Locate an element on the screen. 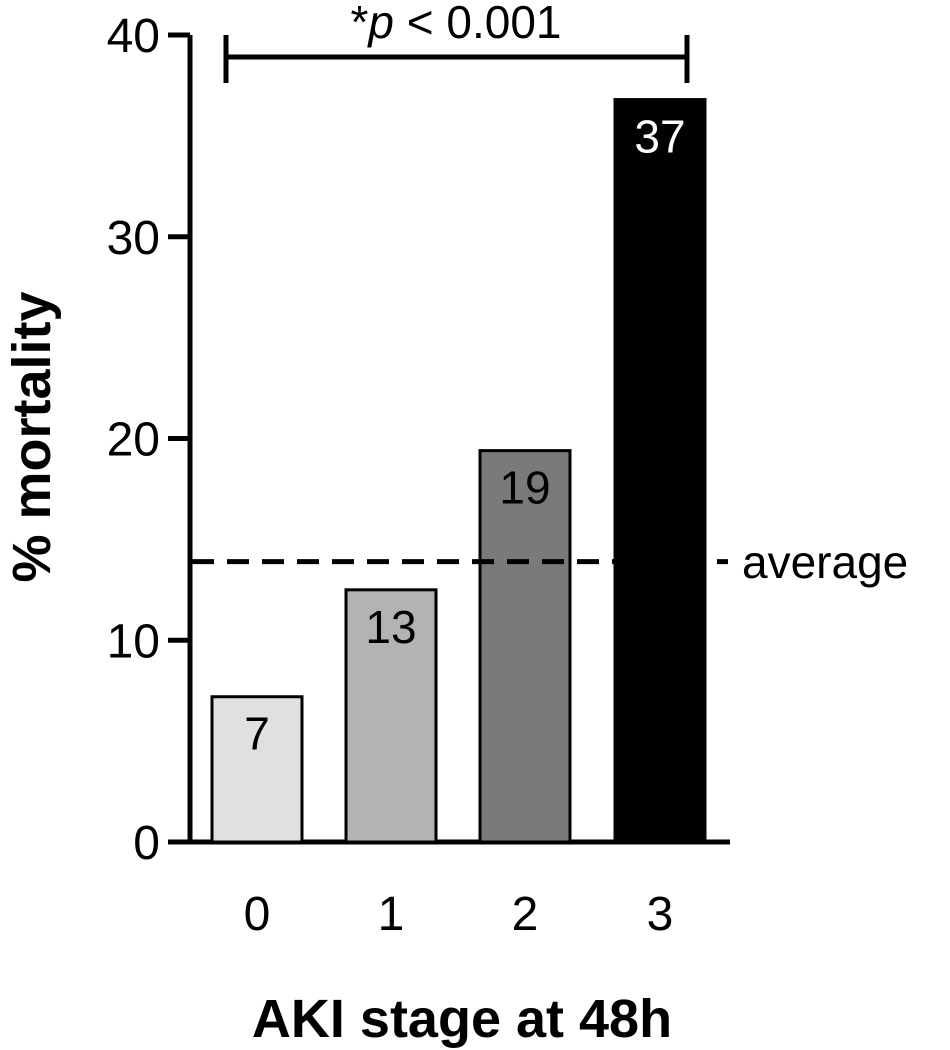 The image size is (950, 1050). y-tick-label: 0 is located at coordinates (146, 843).